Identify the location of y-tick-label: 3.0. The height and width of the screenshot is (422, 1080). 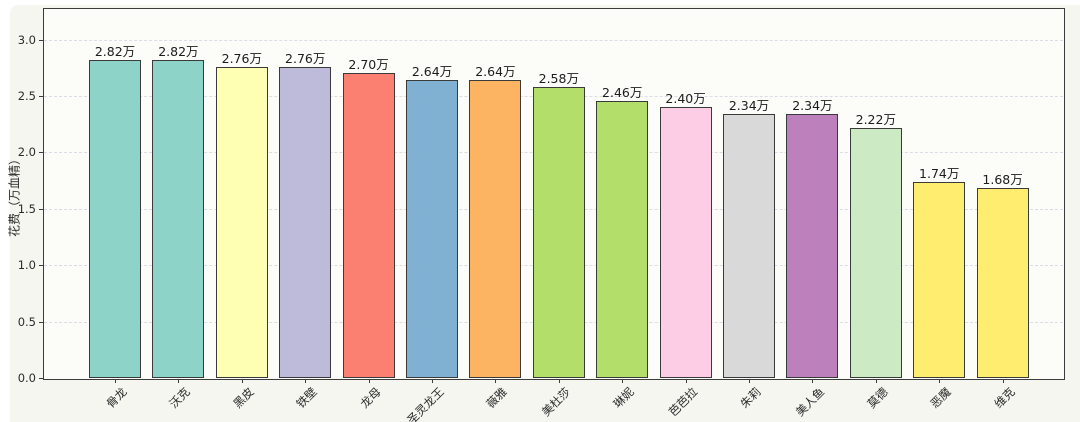
(26, 39).